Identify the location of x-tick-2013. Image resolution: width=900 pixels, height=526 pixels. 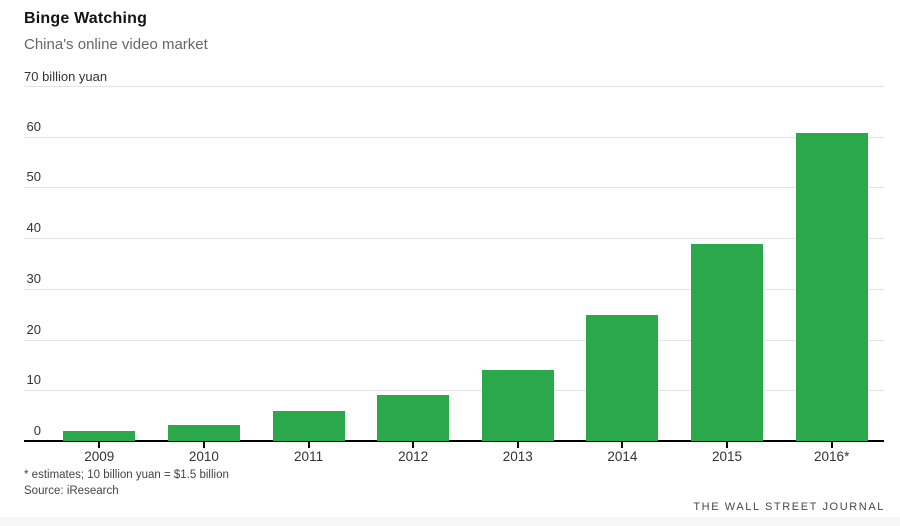
(517, 445).